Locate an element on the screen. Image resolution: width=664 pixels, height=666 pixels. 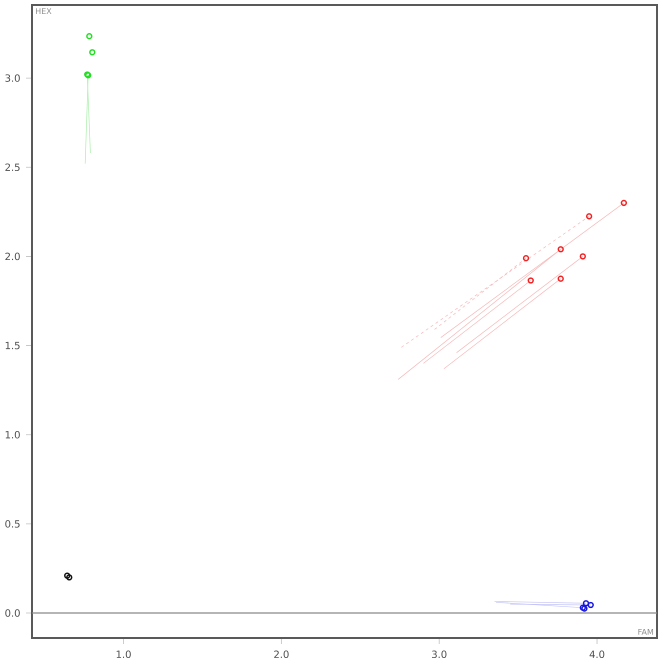
y-tick-label: 1.5 is located at coordinates (13, 346).